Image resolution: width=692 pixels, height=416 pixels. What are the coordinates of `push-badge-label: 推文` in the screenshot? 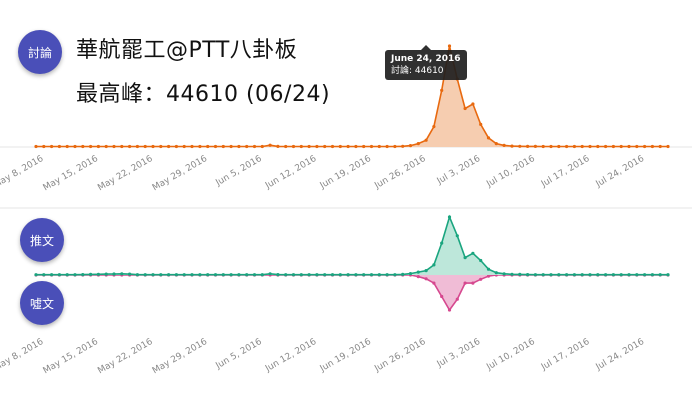 It's located at (41, 240).